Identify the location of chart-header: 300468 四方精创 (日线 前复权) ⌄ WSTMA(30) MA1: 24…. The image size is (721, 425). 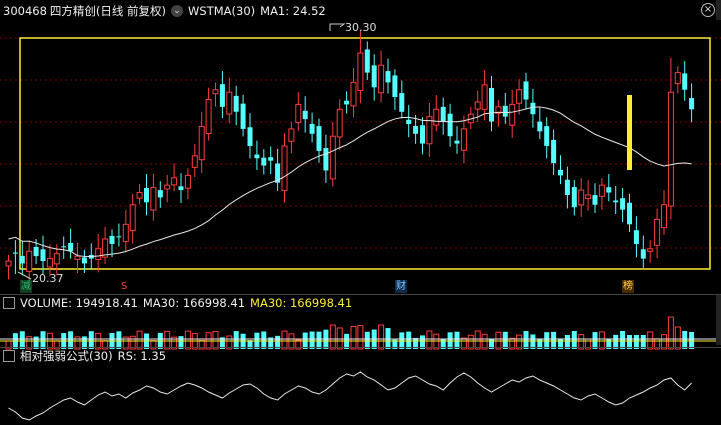
(165, 11).